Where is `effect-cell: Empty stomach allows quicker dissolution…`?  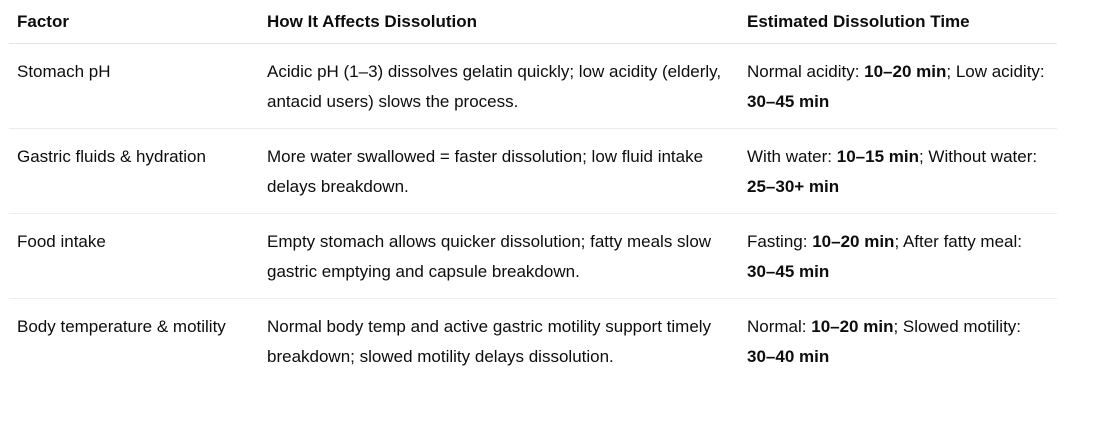
effect-cell: Empty stomach allows quicker dissolution… is located at coordinates (499, 256).